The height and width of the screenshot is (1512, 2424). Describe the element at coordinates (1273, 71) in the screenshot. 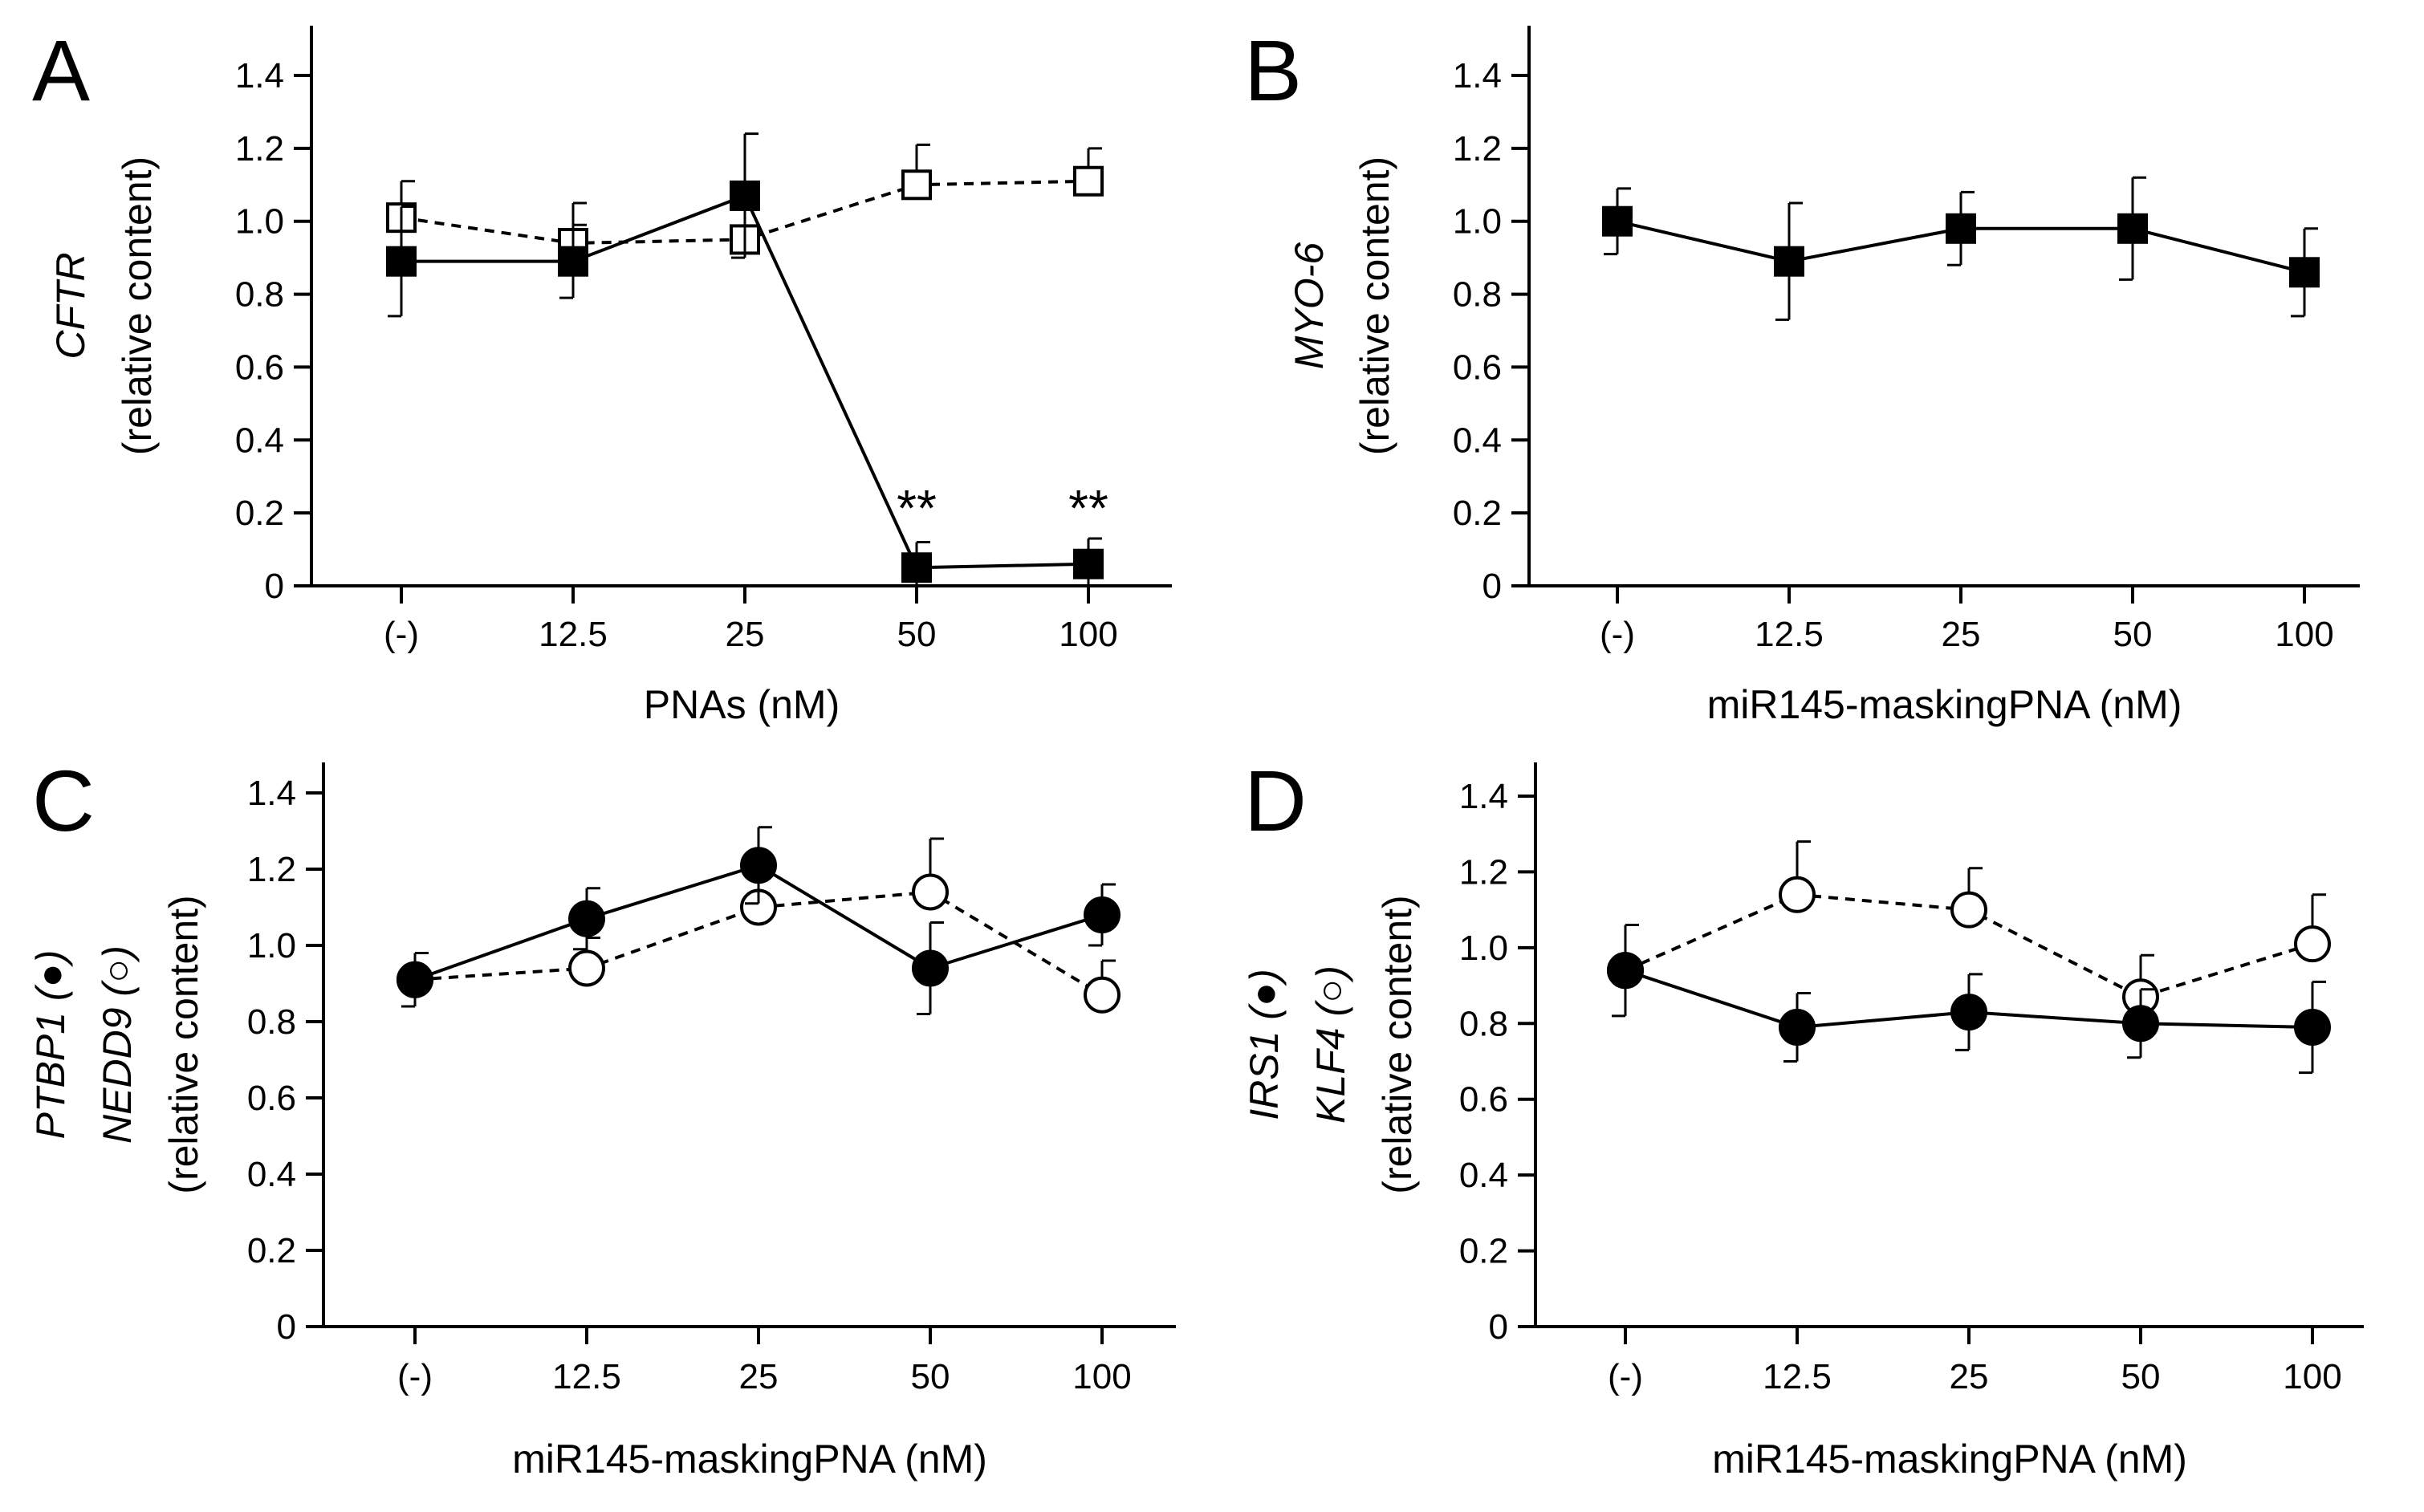

I see `panel-letter: B` at that location.